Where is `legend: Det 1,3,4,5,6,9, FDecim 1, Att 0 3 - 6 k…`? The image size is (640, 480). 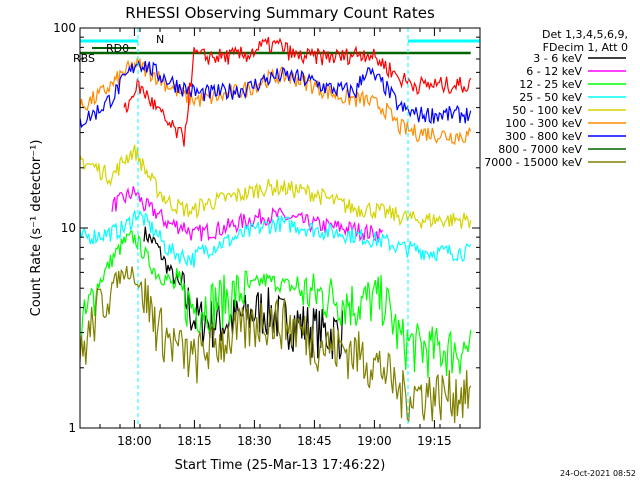 legend: Det 1,3,4,5,6,9, FDecim 1, Att 0 3 - 6 k… is located at coordinates (556, 98).